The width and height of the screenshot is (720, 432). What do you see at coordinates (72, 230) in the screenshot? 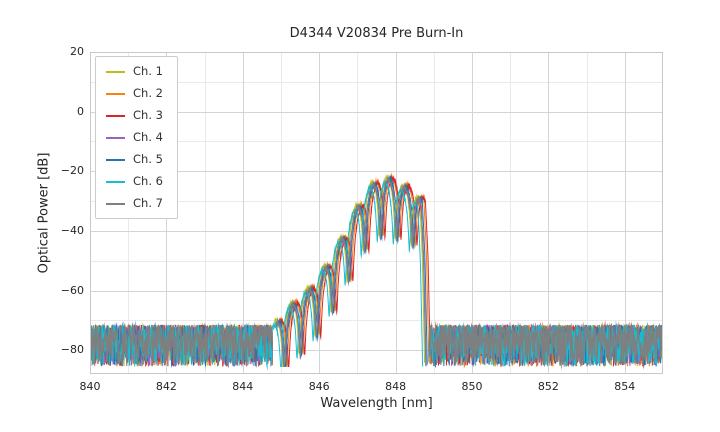
I see `y-tick-label: −40` at bounding box center [72, 230].